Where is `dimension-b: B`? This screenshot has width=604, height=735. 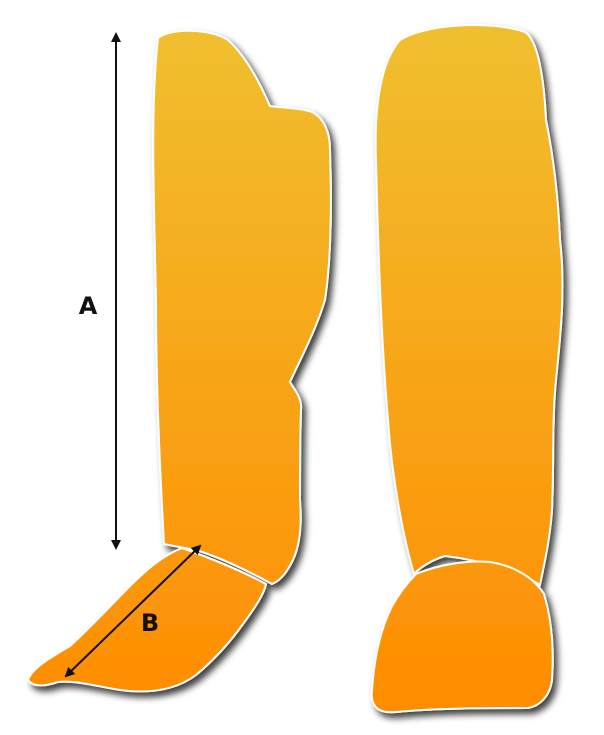
dimension-b: B is located at coordinates (133, 611).